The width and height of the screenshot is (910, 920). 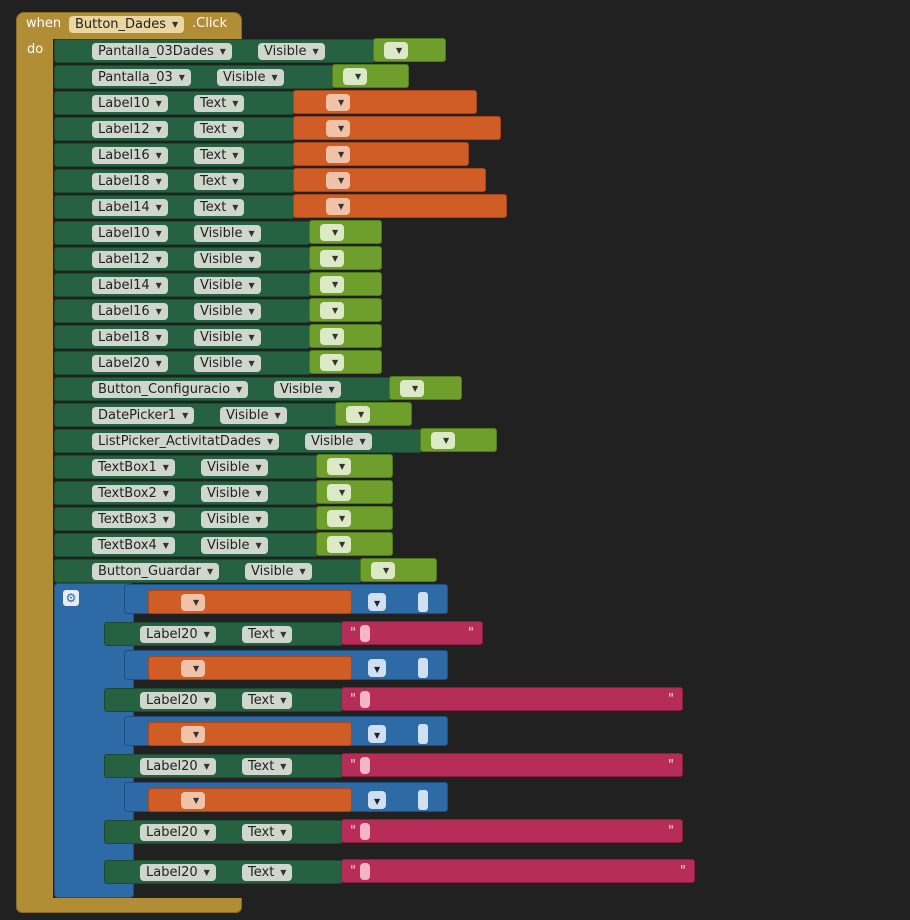 What do you see at coordinates (162, 51) in the screenshot?
I see `component-dropdown: Pantalla_03Dades ▼` at bounding box center [162, 51].